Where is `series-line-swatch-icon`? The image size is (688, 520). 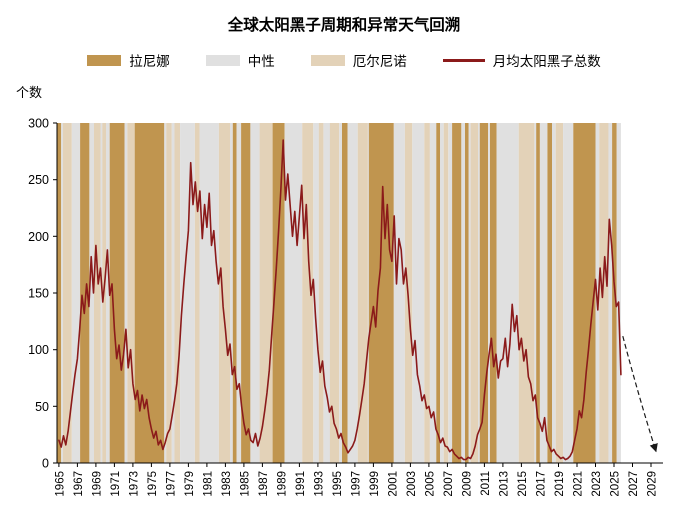 series-line-swatch-icon is located at coordinates (463, 60).